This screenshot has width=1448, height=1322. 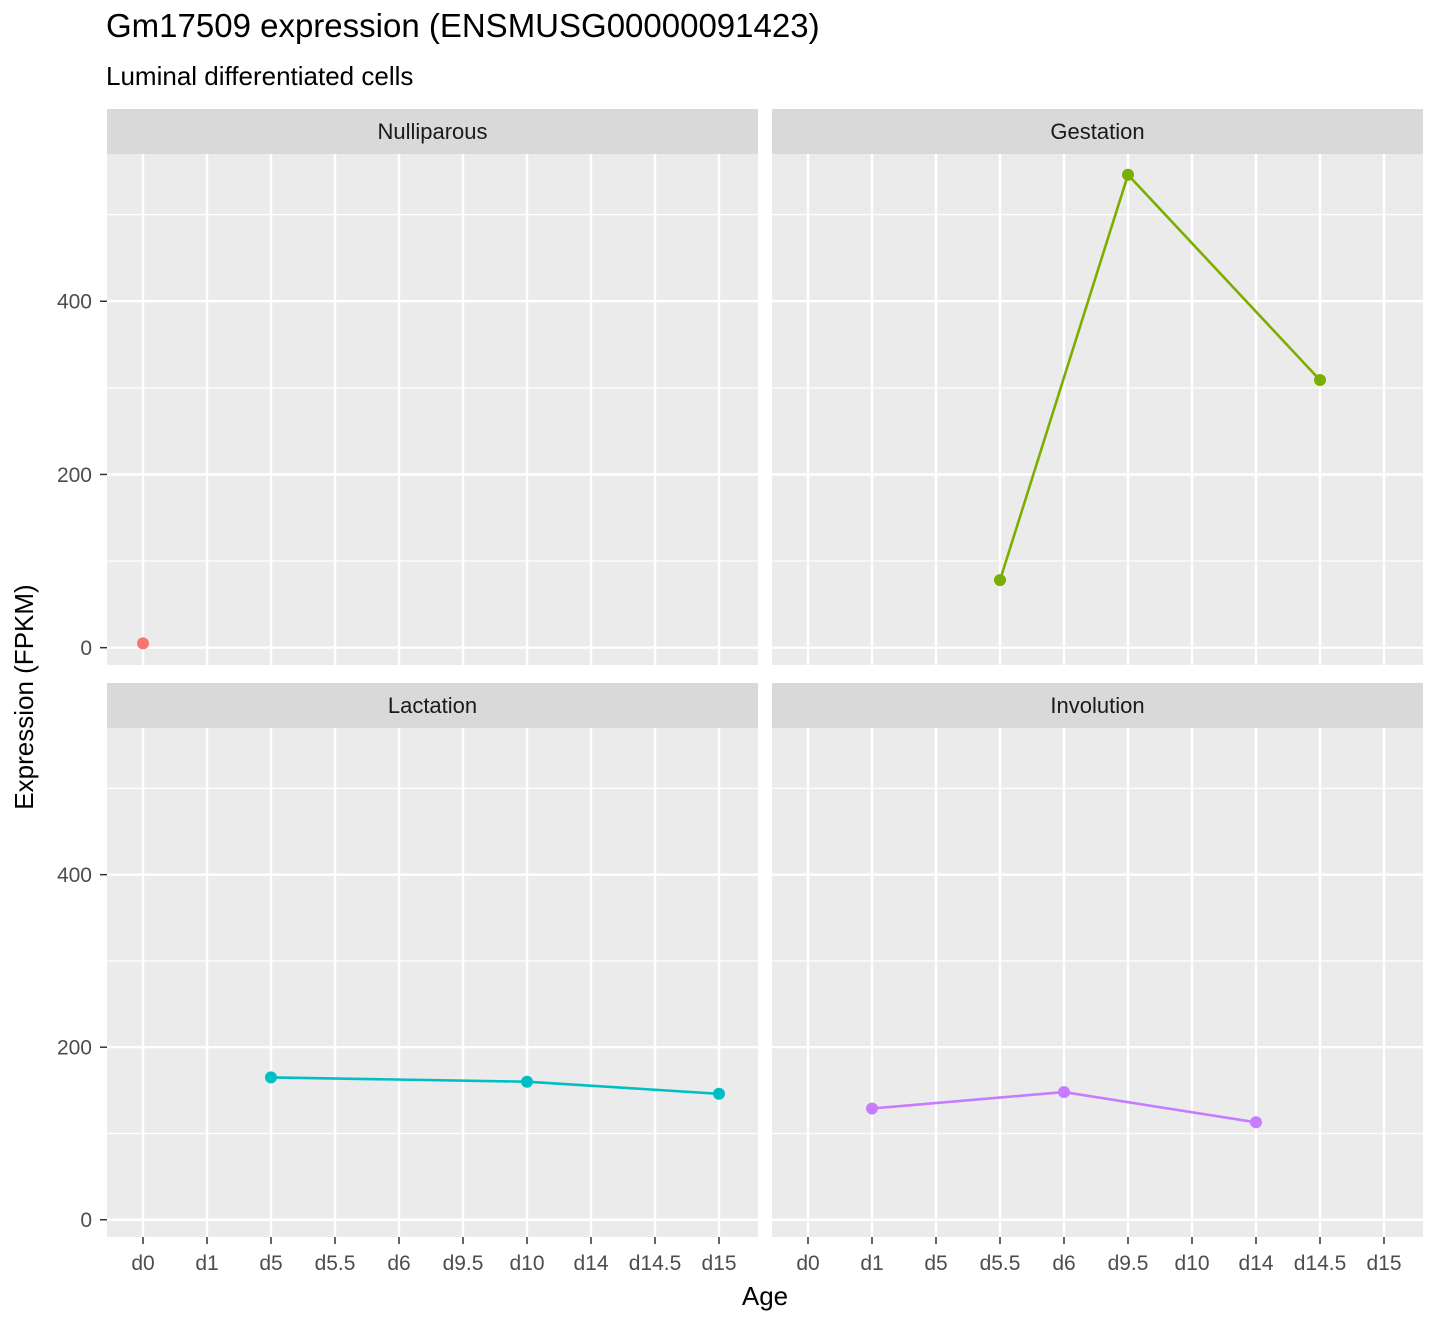 I want to click on facet-strip-label: Nulliparous, so click(x=432, y=131).